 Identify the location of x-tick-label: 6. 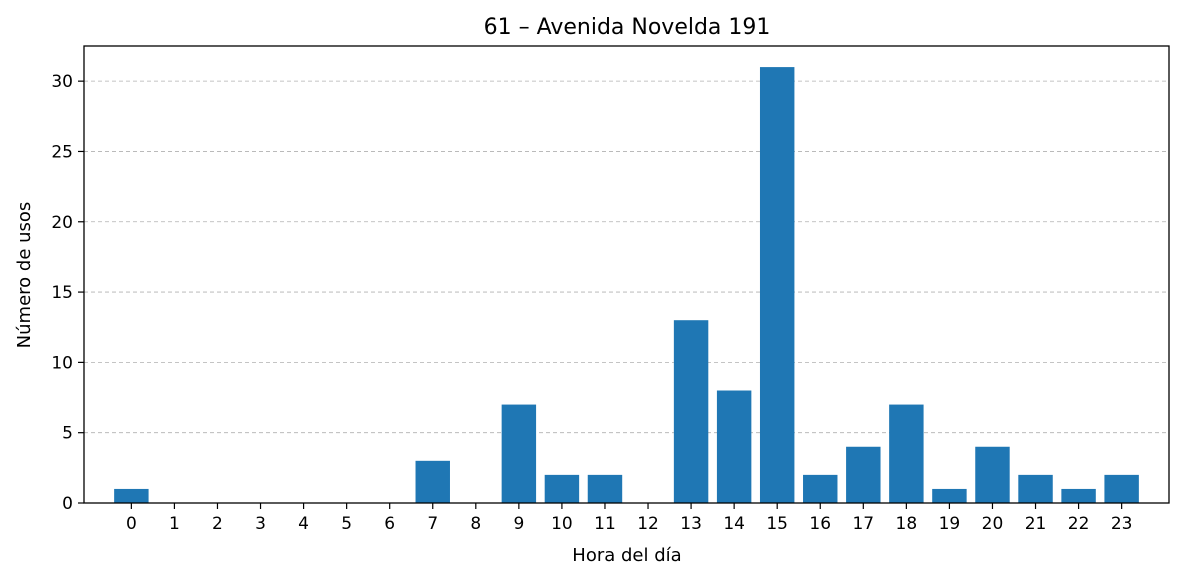
(389, 524).